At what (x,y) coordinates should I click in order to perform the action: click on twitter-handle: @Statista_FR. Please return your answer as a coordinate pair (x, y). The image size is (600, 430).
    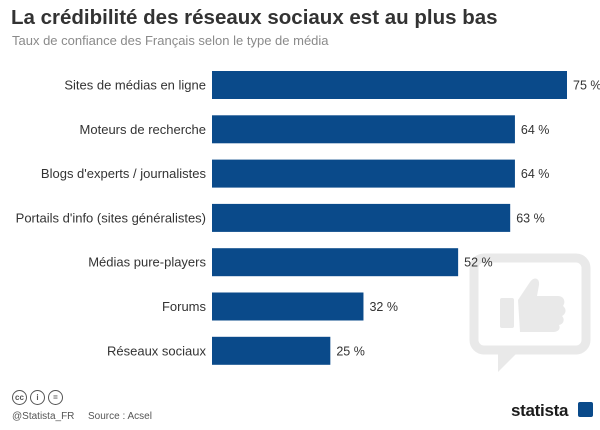
    Looking at the image, I should click on (43, 416).